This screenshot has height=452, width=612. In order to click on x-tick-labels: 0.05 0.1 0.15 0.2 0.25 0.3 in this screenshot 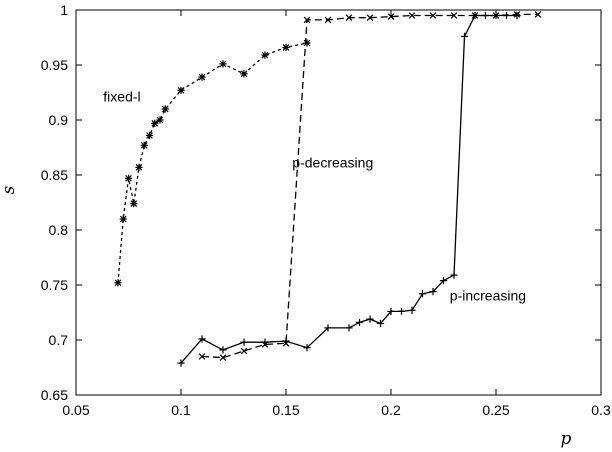, I will do `click(336, 410)`.